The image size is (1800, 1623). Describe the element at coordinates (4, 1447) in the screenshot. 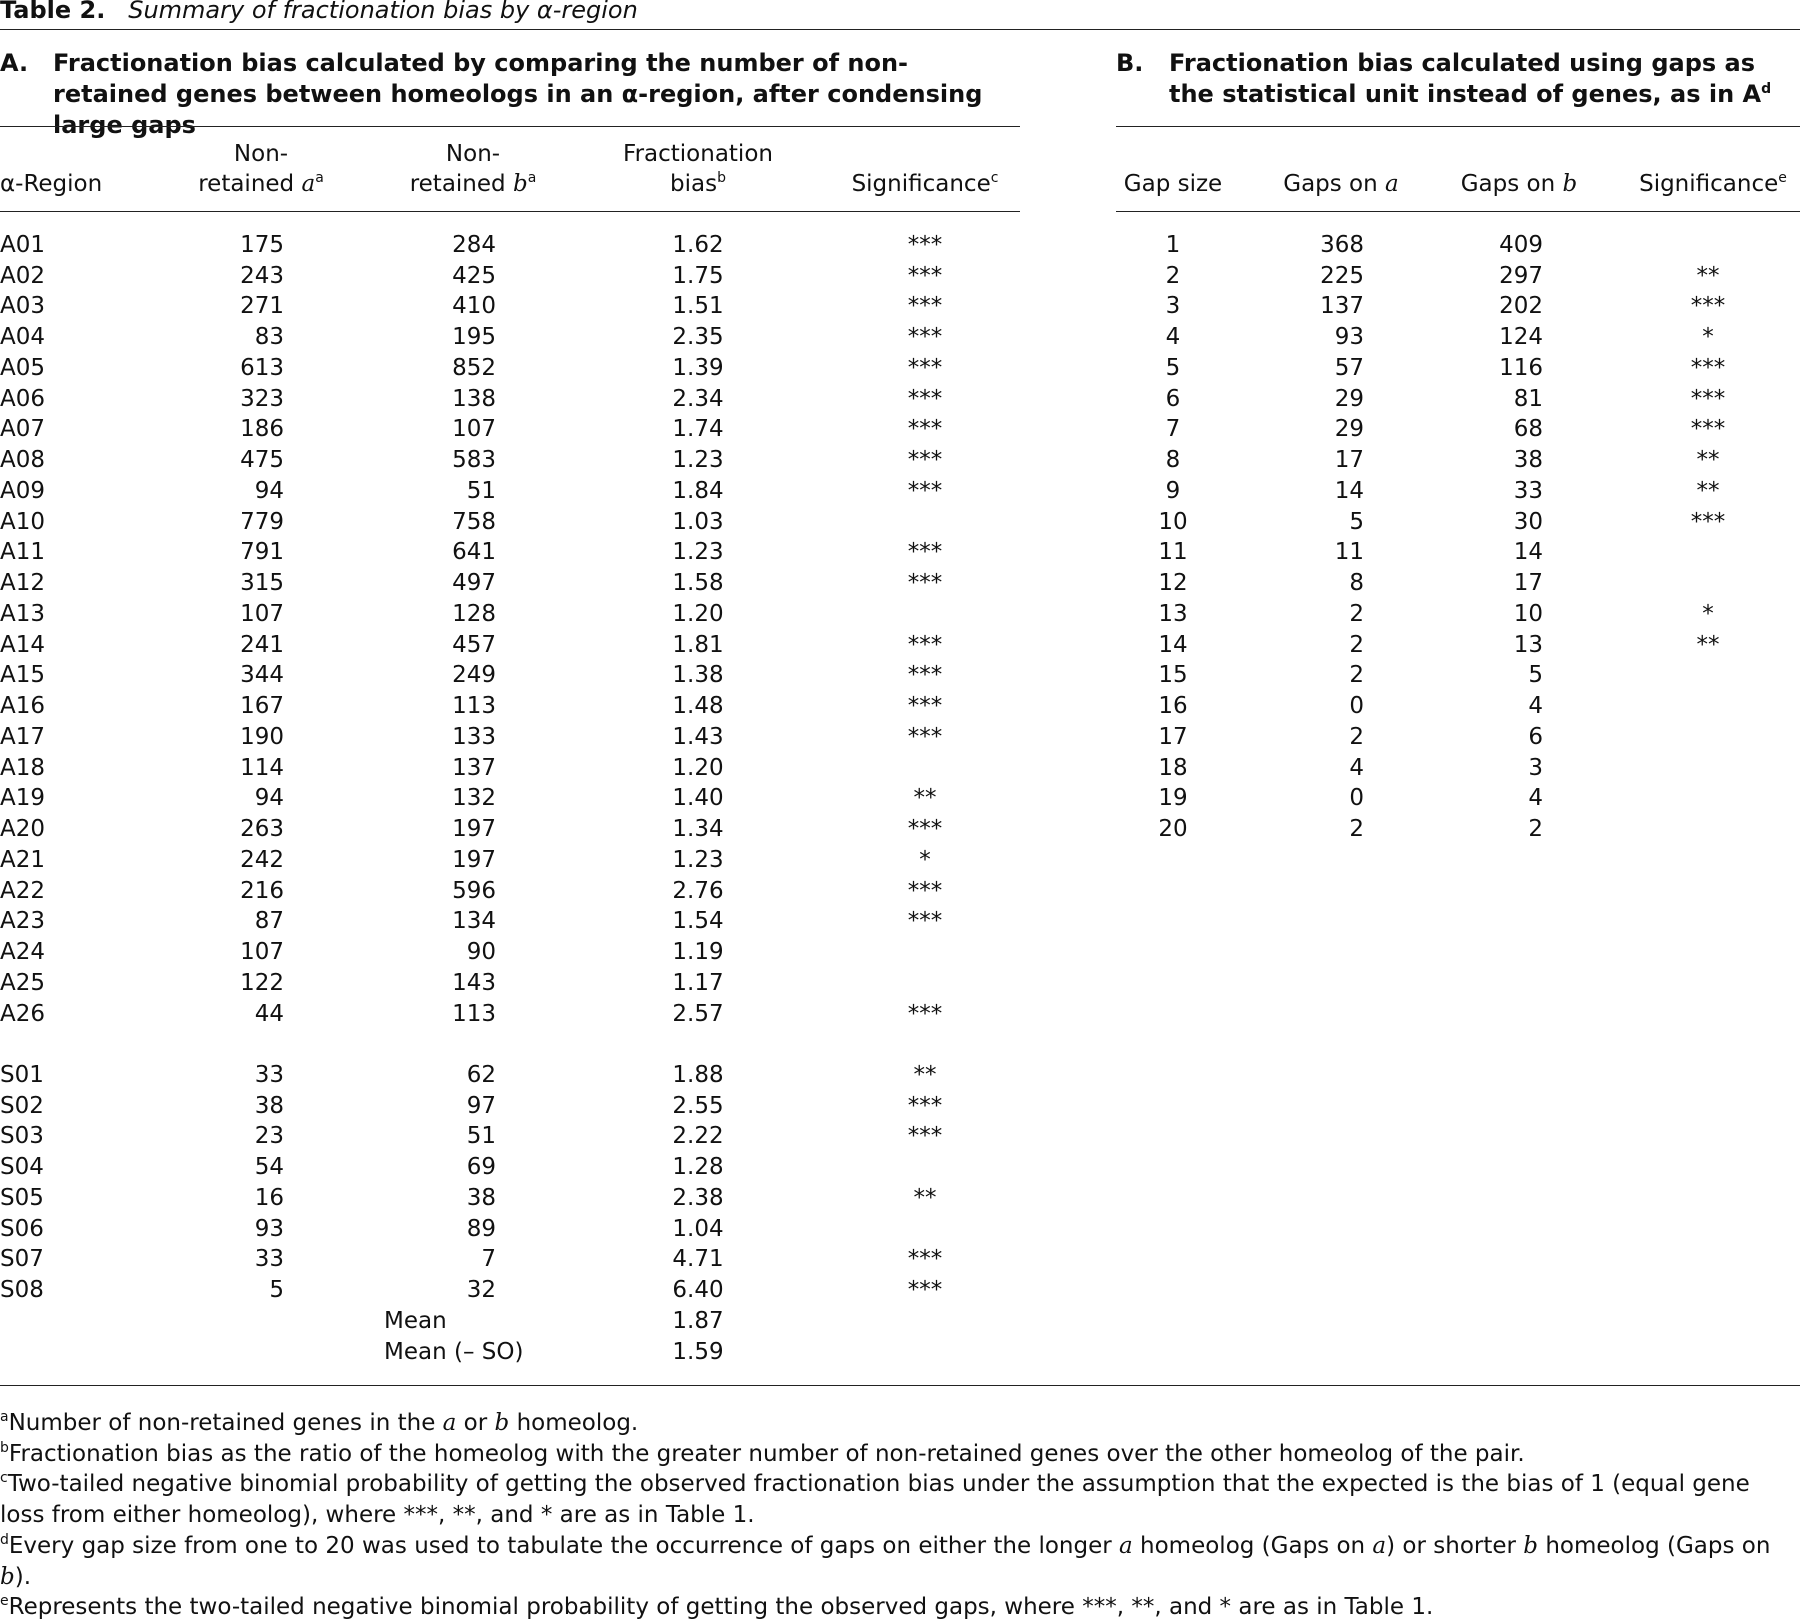

I see `footnote-mark: b` at that location.